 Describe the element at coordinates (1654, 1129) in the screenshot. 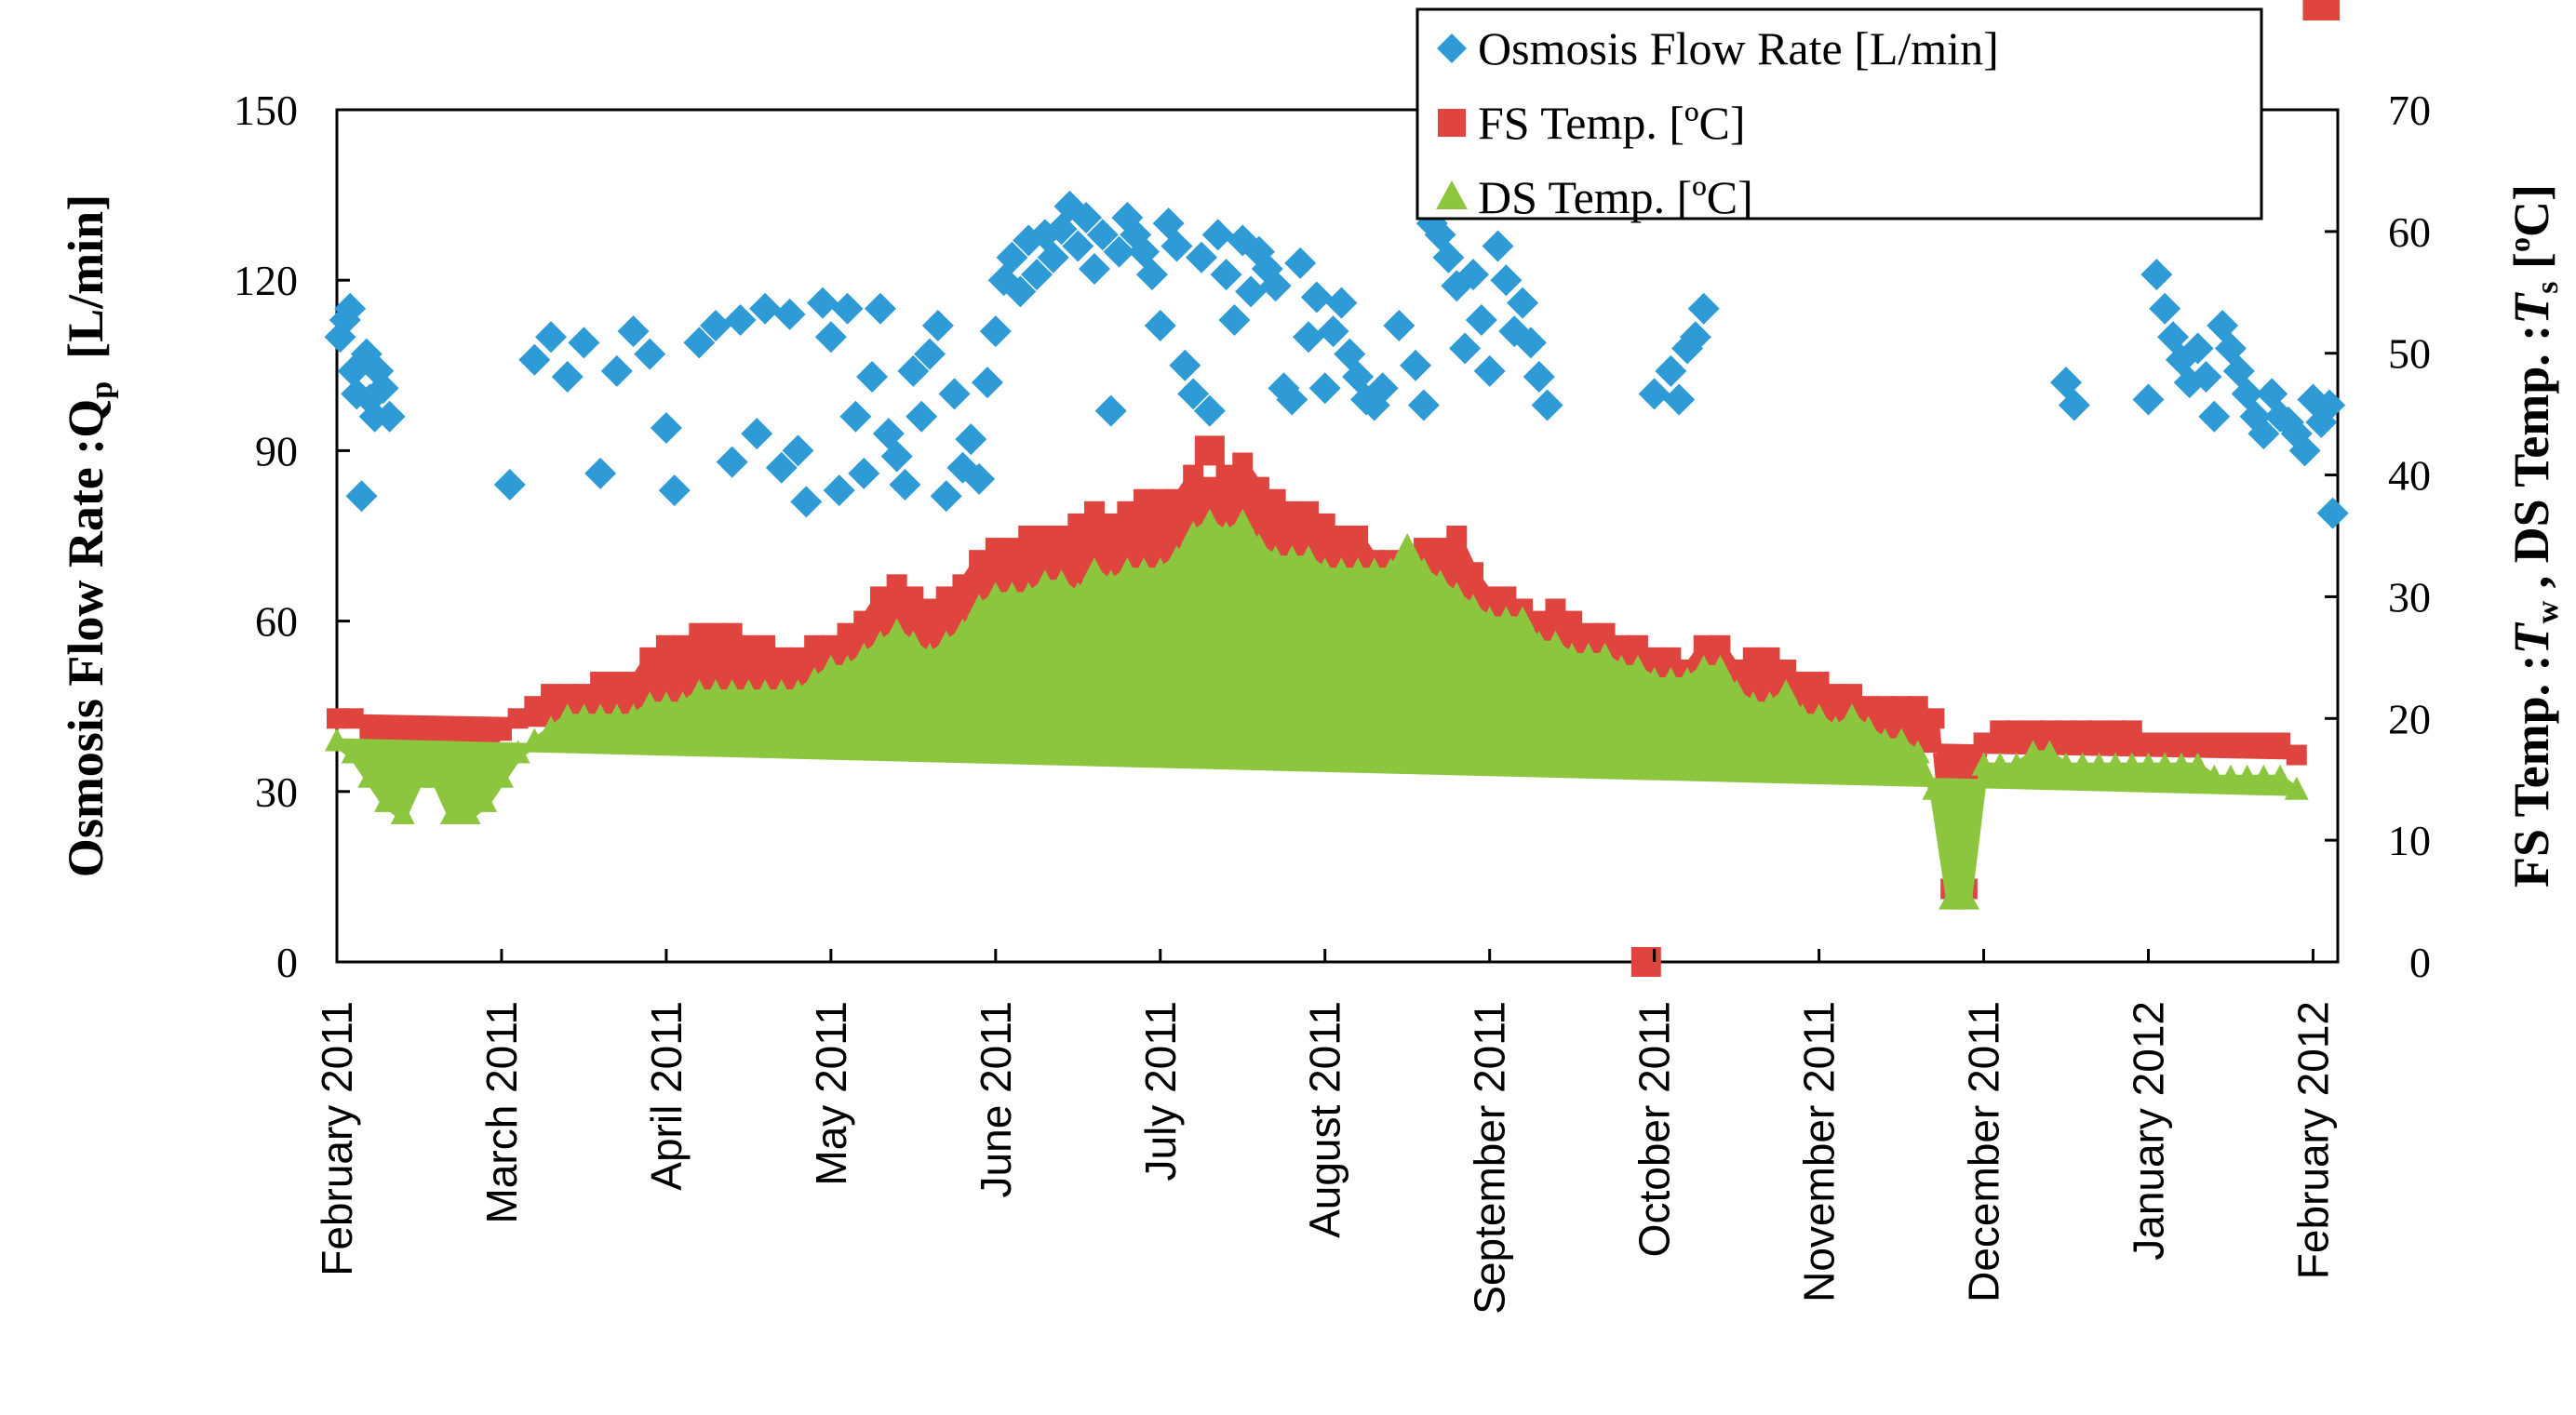

I see `x-tick-label: October 2011` at that location.